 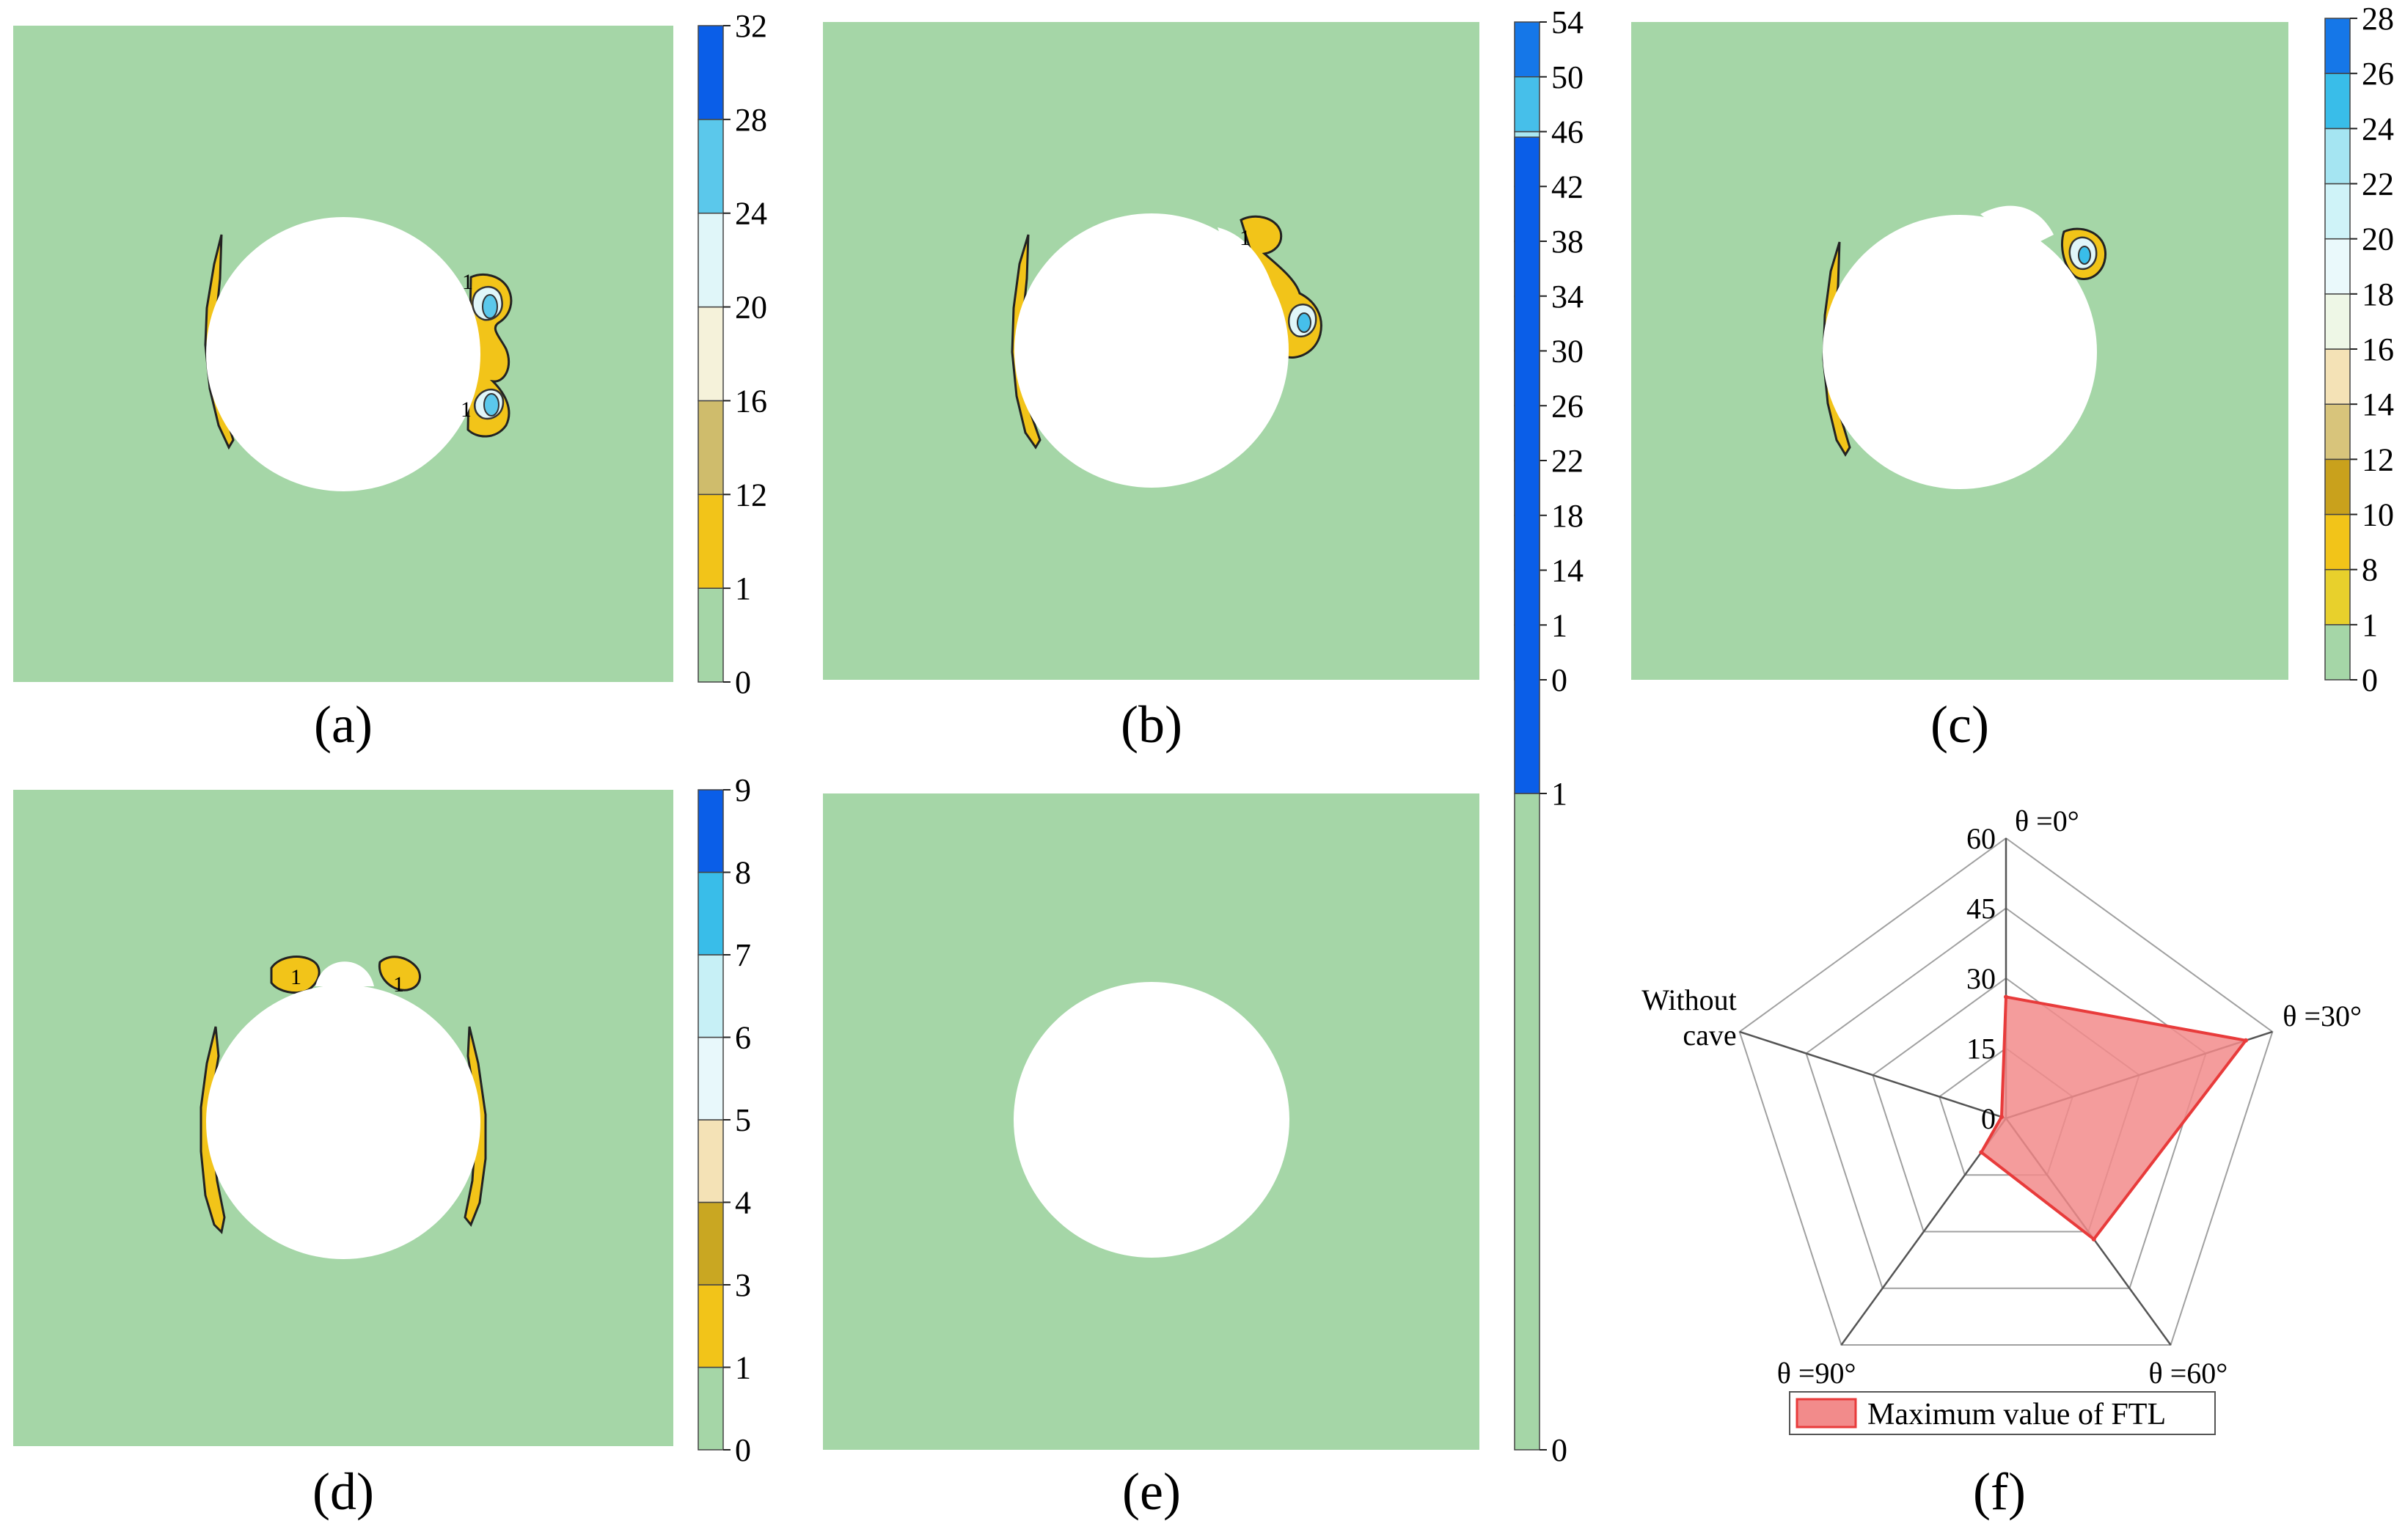 What do you see at coordinates (2114, 1118) in the screenshot?
I see `radar-series-polygon` at bounding box center [2114, 1118].